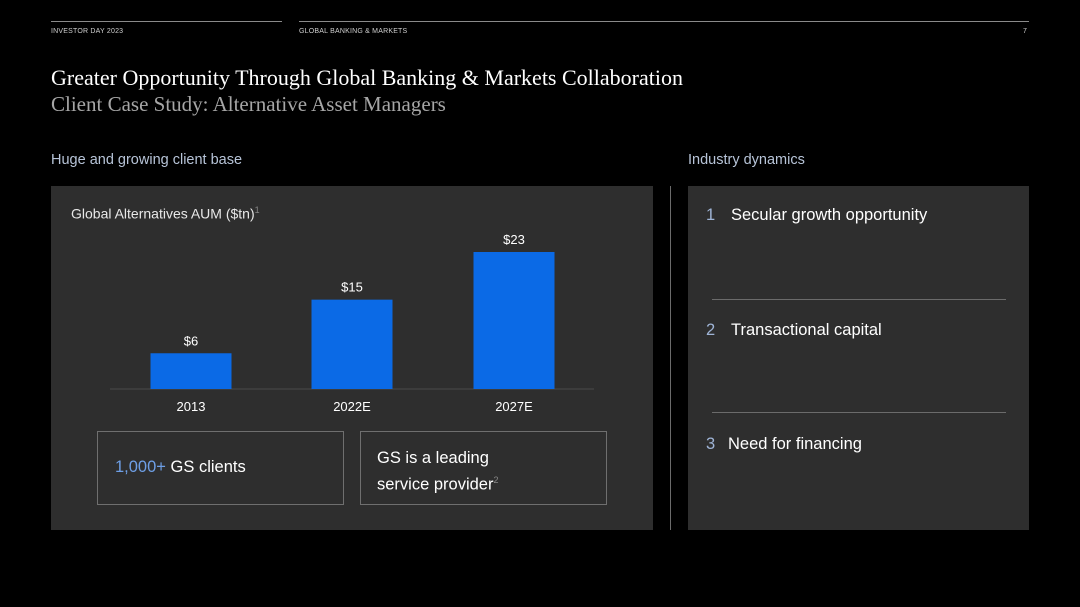 This screenshot has height=607, width=1080. What do you see at coordinates (140, 467) in the screenshot?
I see `clients-count: 1,000+` at bounding box center [140, 467].